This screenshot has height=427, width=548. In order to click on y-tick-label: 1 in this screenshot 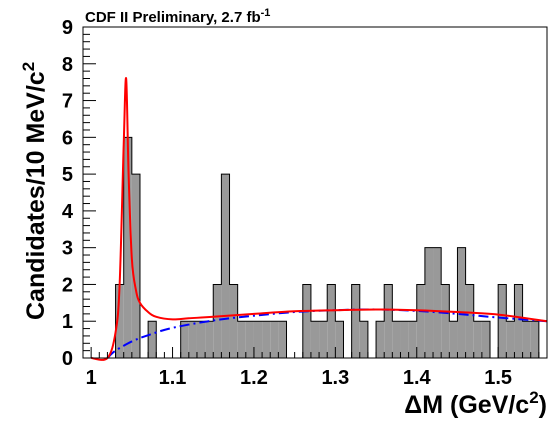, I will do `click(67, 322)`.